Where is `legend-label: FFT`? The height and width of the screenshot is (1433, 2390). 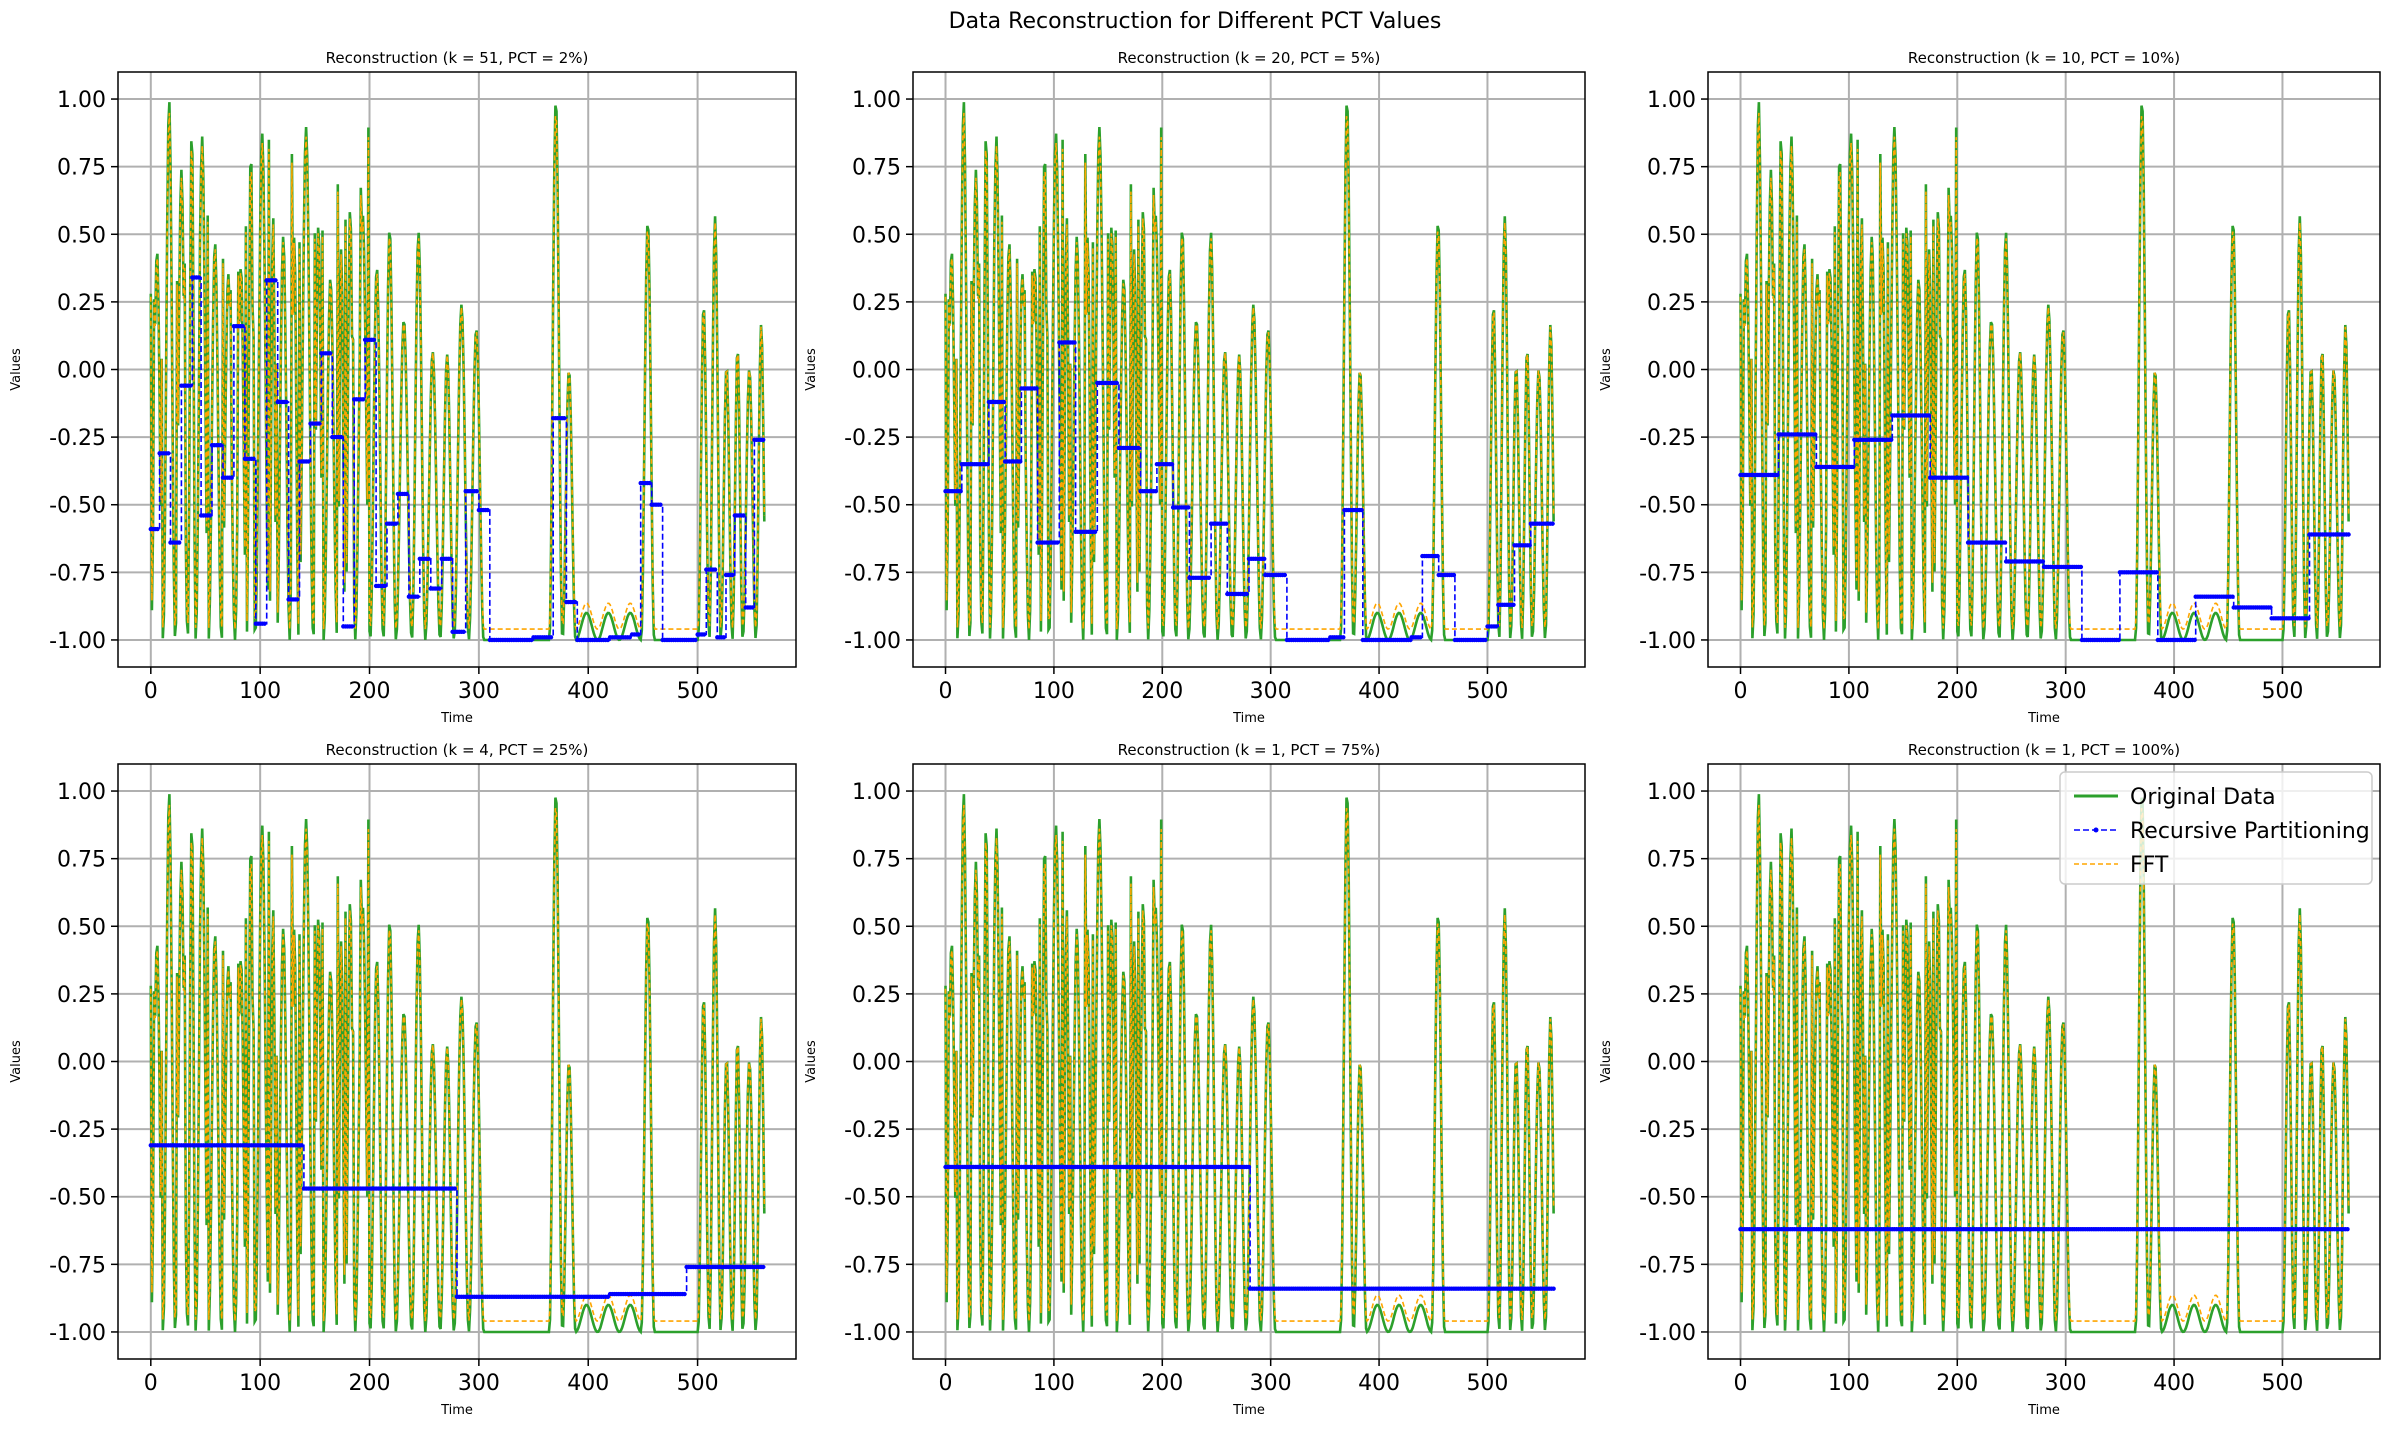 legend-label: FFT is located at coordinates (2149, 865).